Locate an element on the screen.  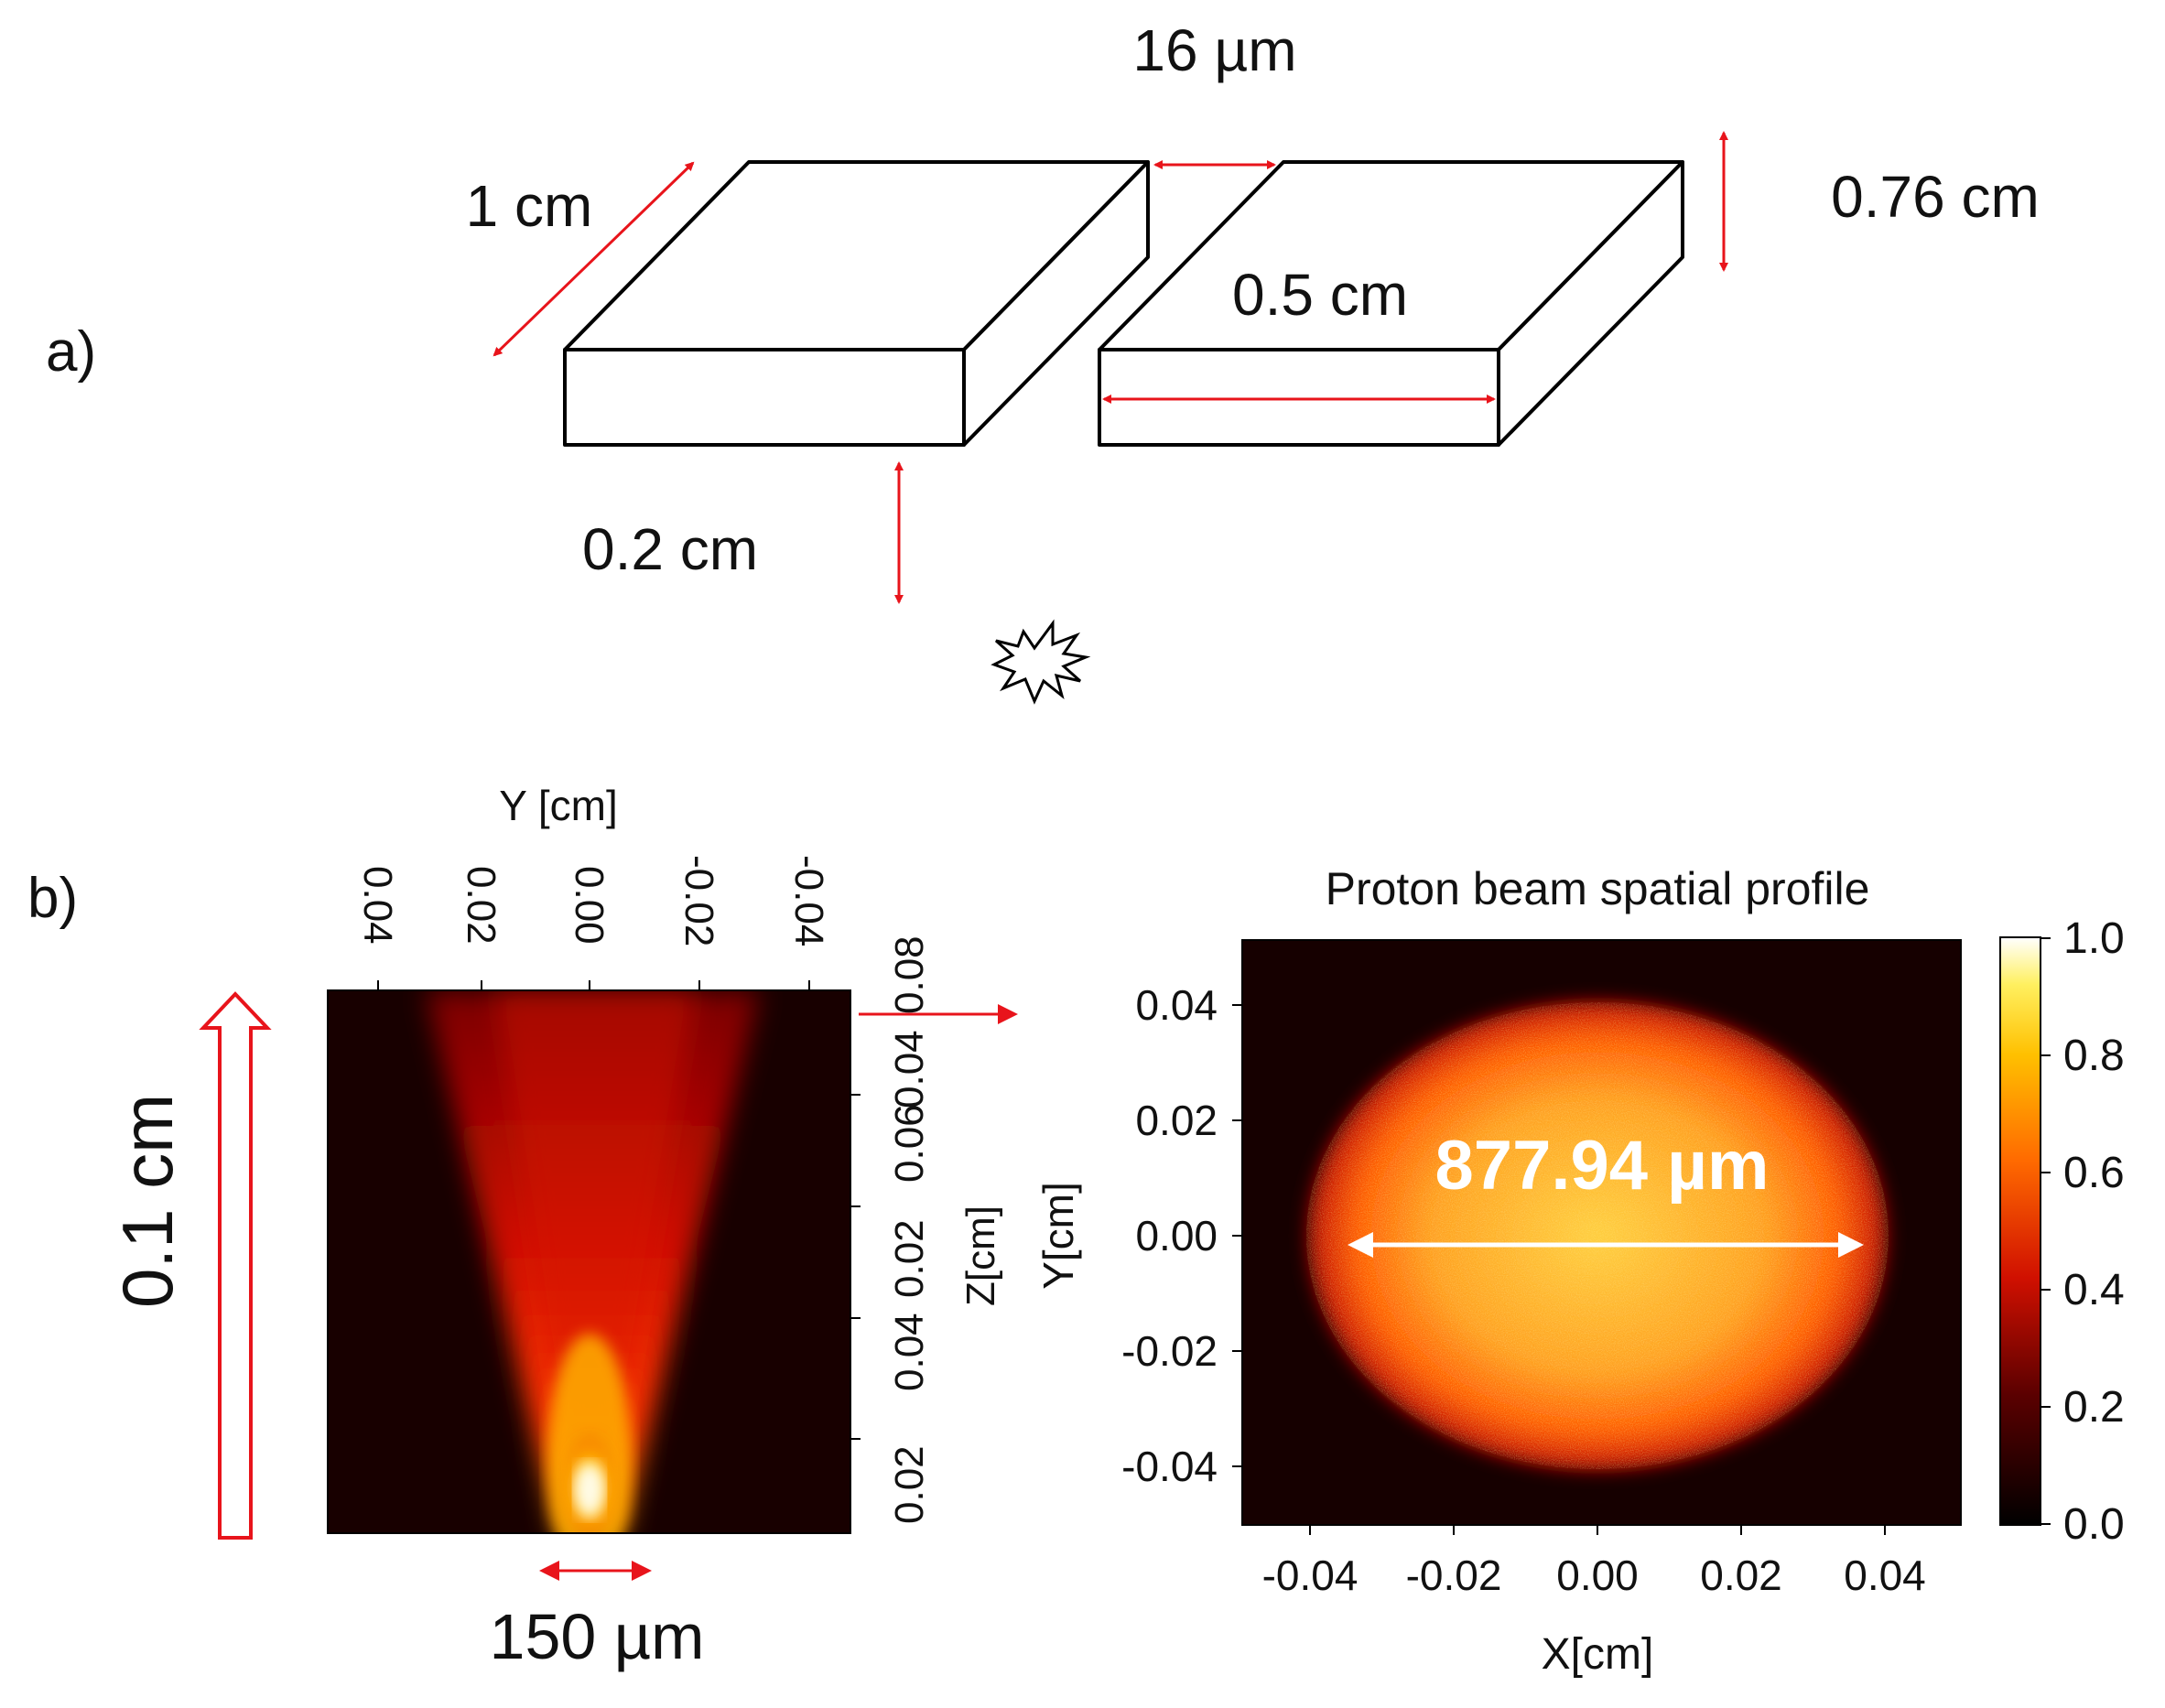
beam-y-tick-label: 0.06 is located at coordinates (910, 1143).